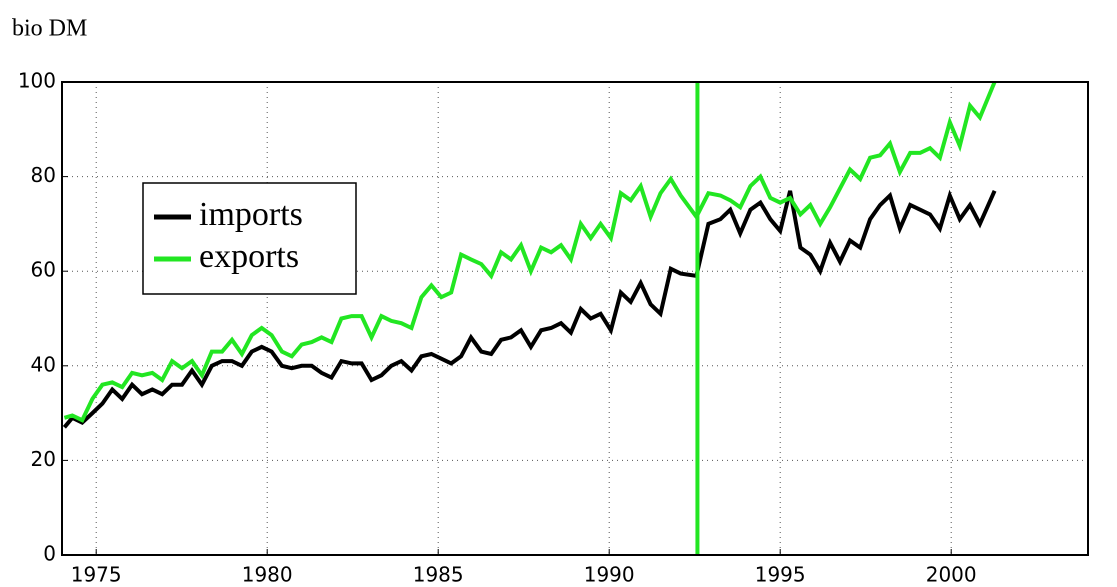 The image size is (1117, 587). Describe the element at coordinates (43, 270) in the screenshot. I see `y-tick-label: 60` at that location.